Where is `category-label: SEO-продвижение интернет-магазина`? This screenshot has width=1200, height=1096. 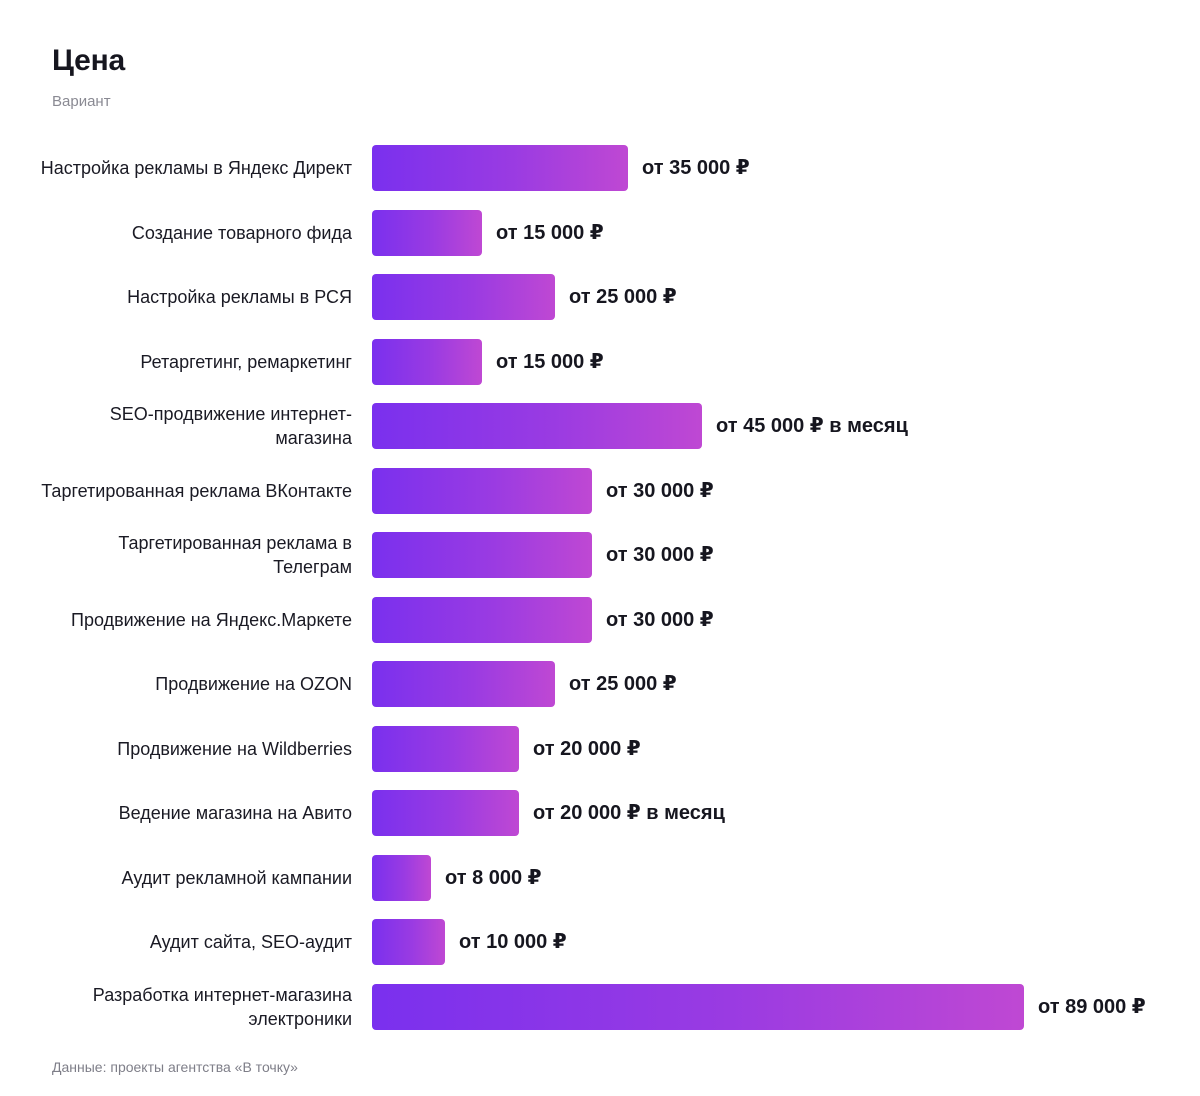
category-label: SEO-продвижение интернет-магазина is located at coordinates (230, 426).